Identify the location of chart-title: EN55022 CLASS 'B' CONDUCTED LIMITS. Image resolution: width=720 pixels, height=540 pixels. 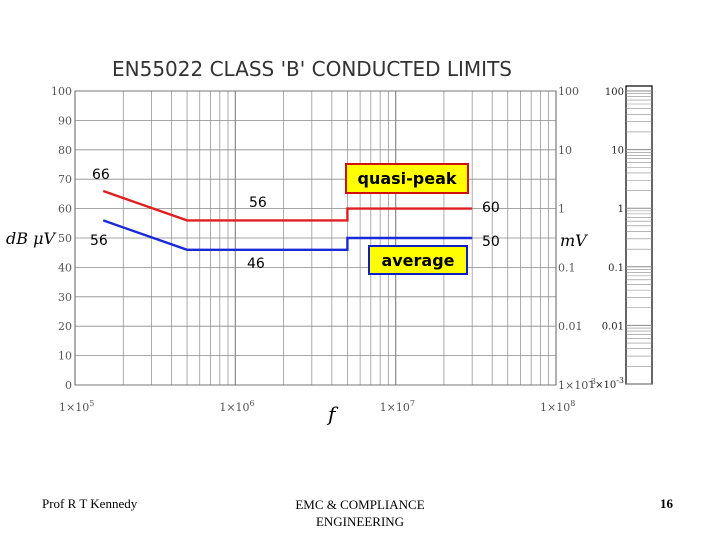
(312, 69).